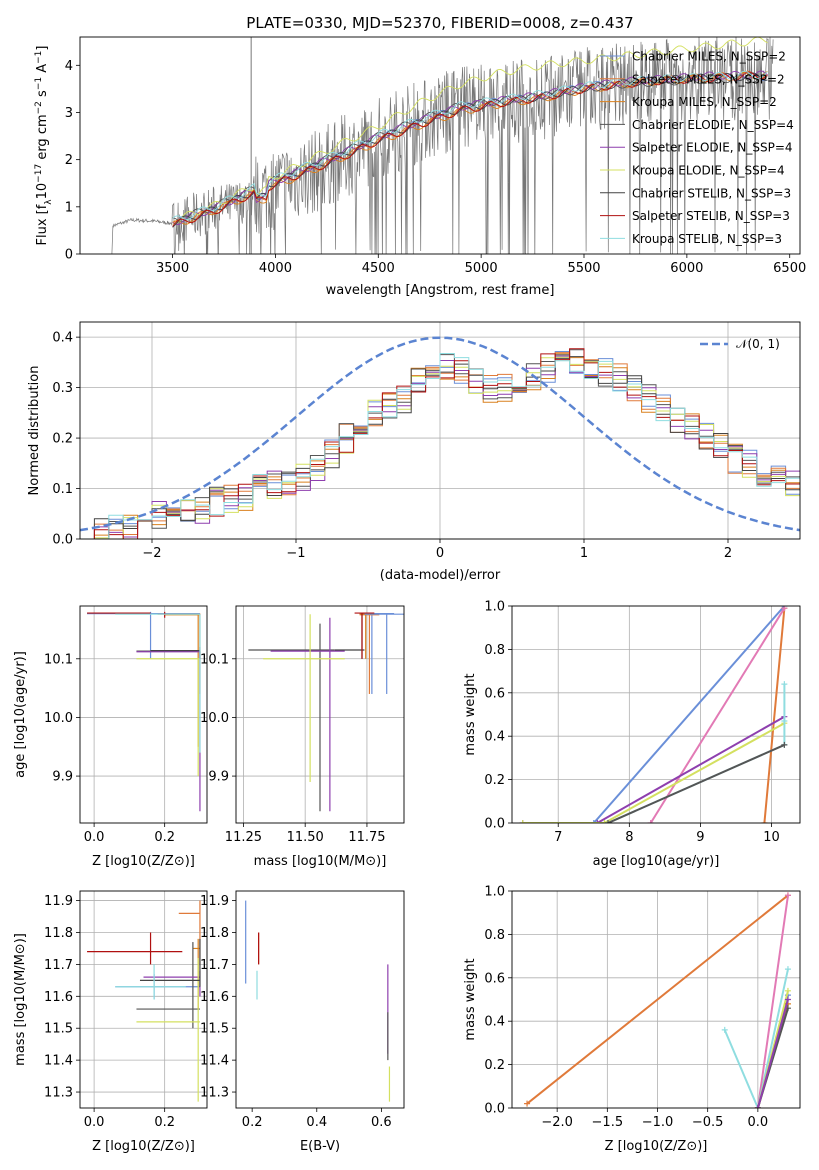 This screenshot has height=1170, width=819. What do you see at coordinates (275, 268) in the screenshot?
I see `x-tick-label: 4000` at bounding box center [275, 268].